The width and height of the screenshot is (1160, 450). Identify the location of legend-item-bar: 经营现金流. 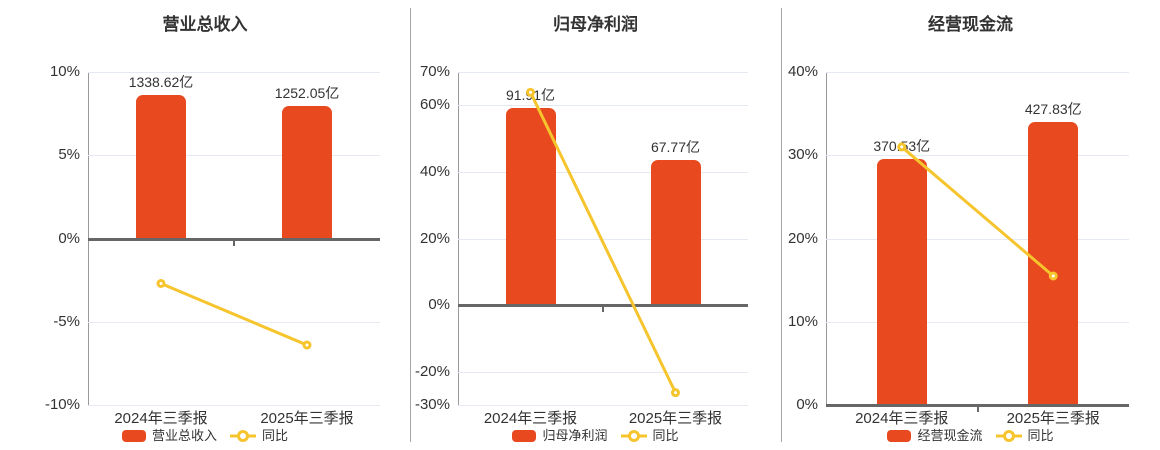
(935, 436).